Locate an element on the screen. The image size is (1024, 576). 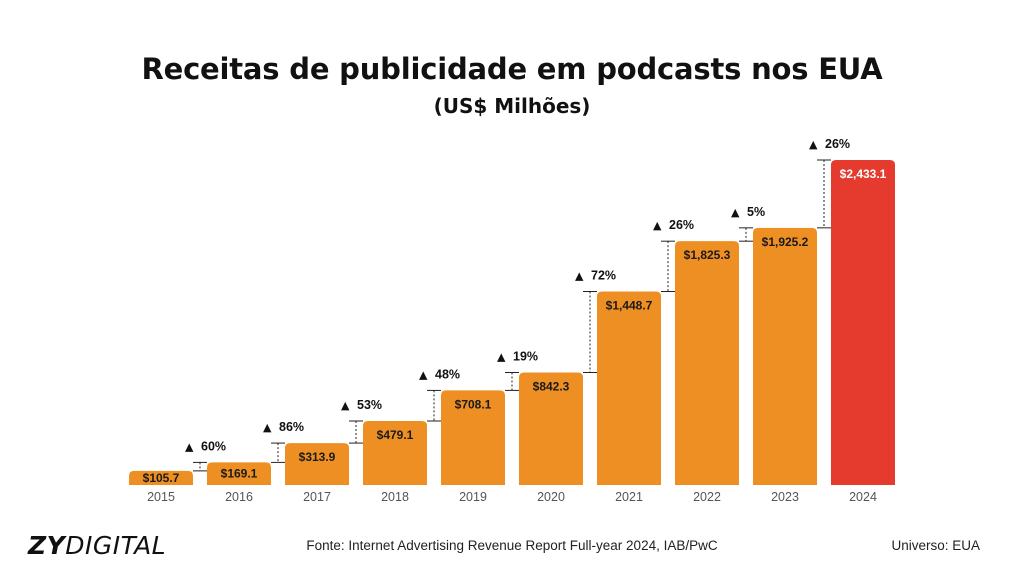
bar-2020 is located at coordinates (551, 428).